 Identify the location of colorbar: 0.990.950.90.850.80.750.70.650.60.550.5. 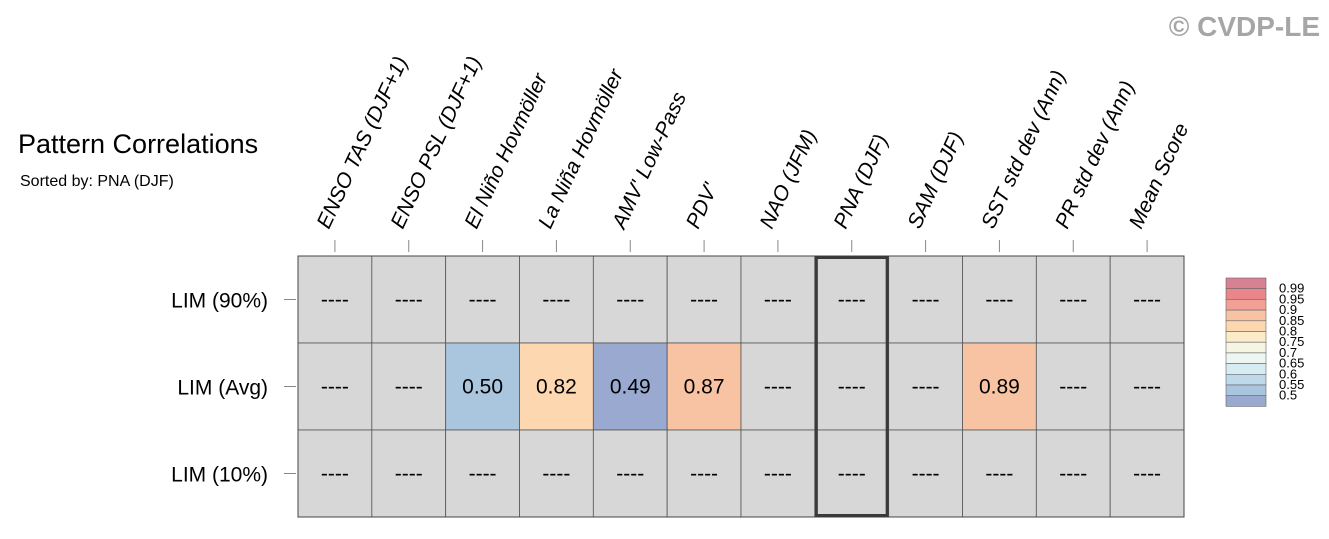
(1264, 342).